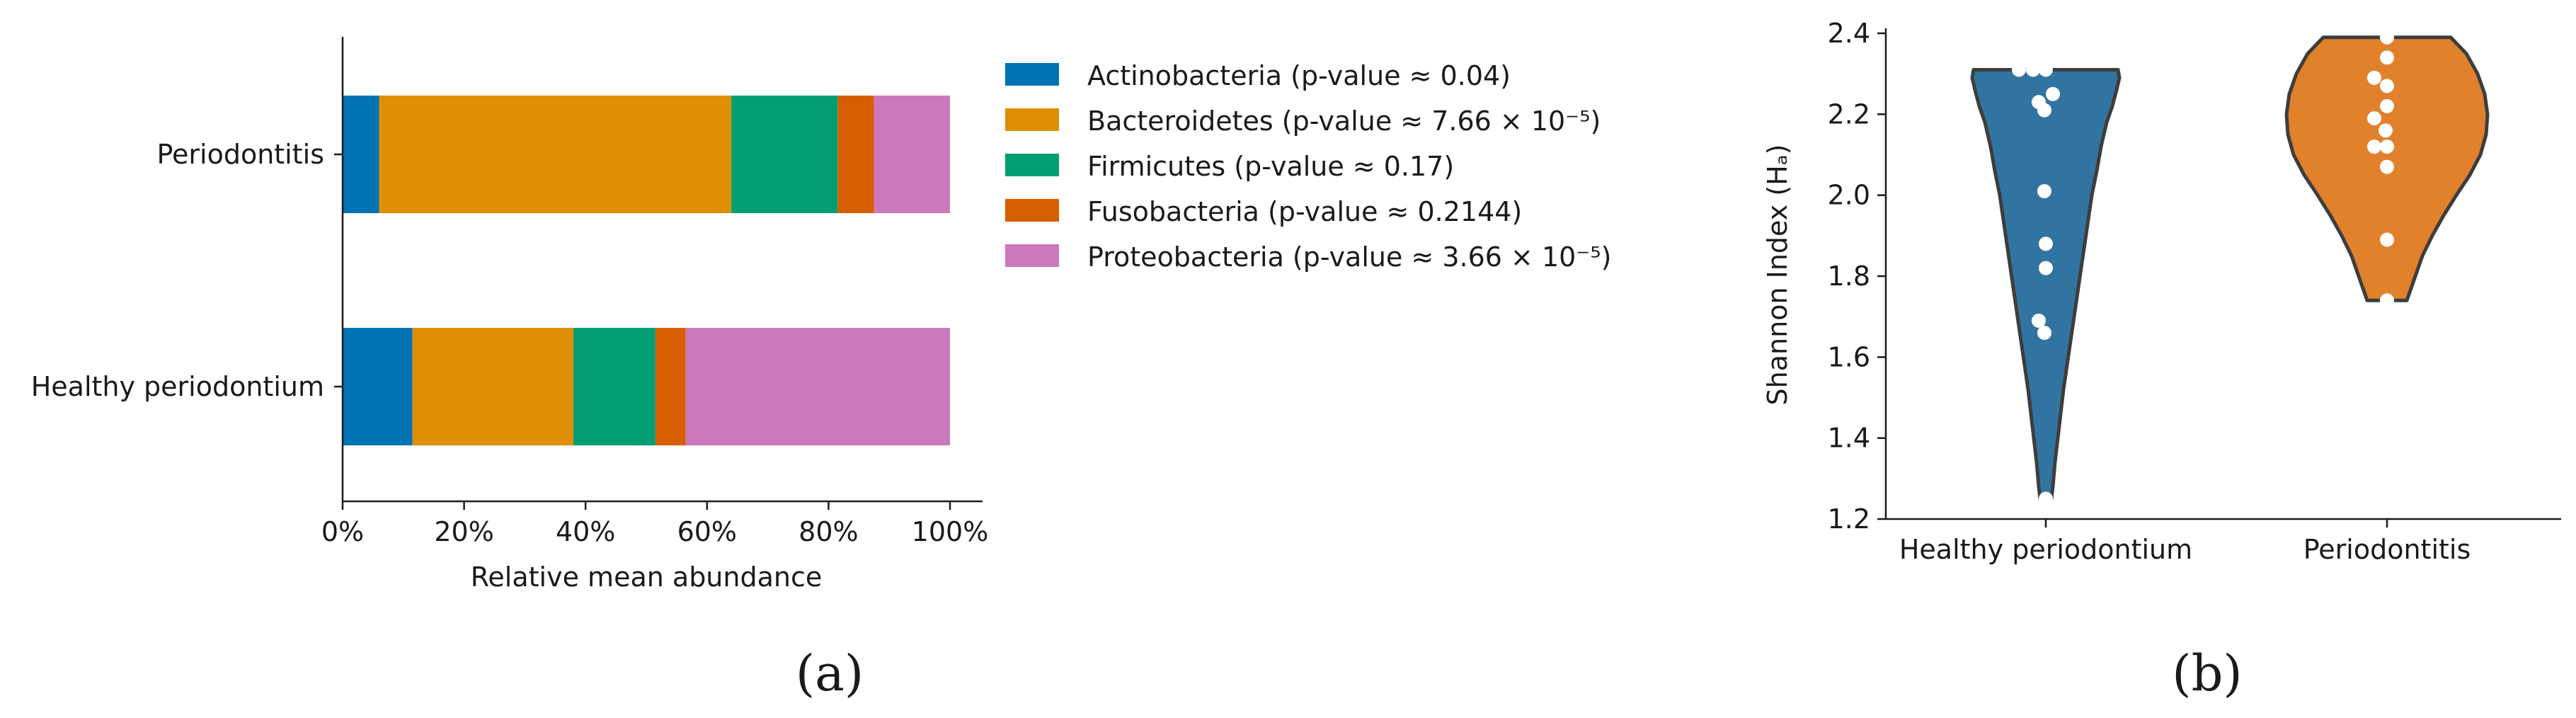  What do you see at coordinates (1349, 257) in the screenshot?
I see `legend-entry: Proteobacteria (p-value ≈ 3.66 × 10⁻⁵)` at bounding box center [1349, 257].